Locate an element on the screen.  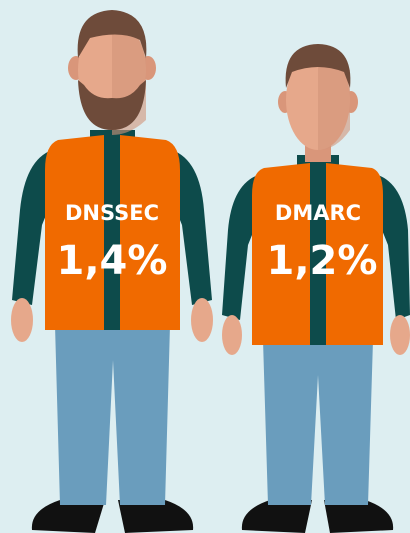
figure-label: DNSSEC is located at coordinates (112, 213).